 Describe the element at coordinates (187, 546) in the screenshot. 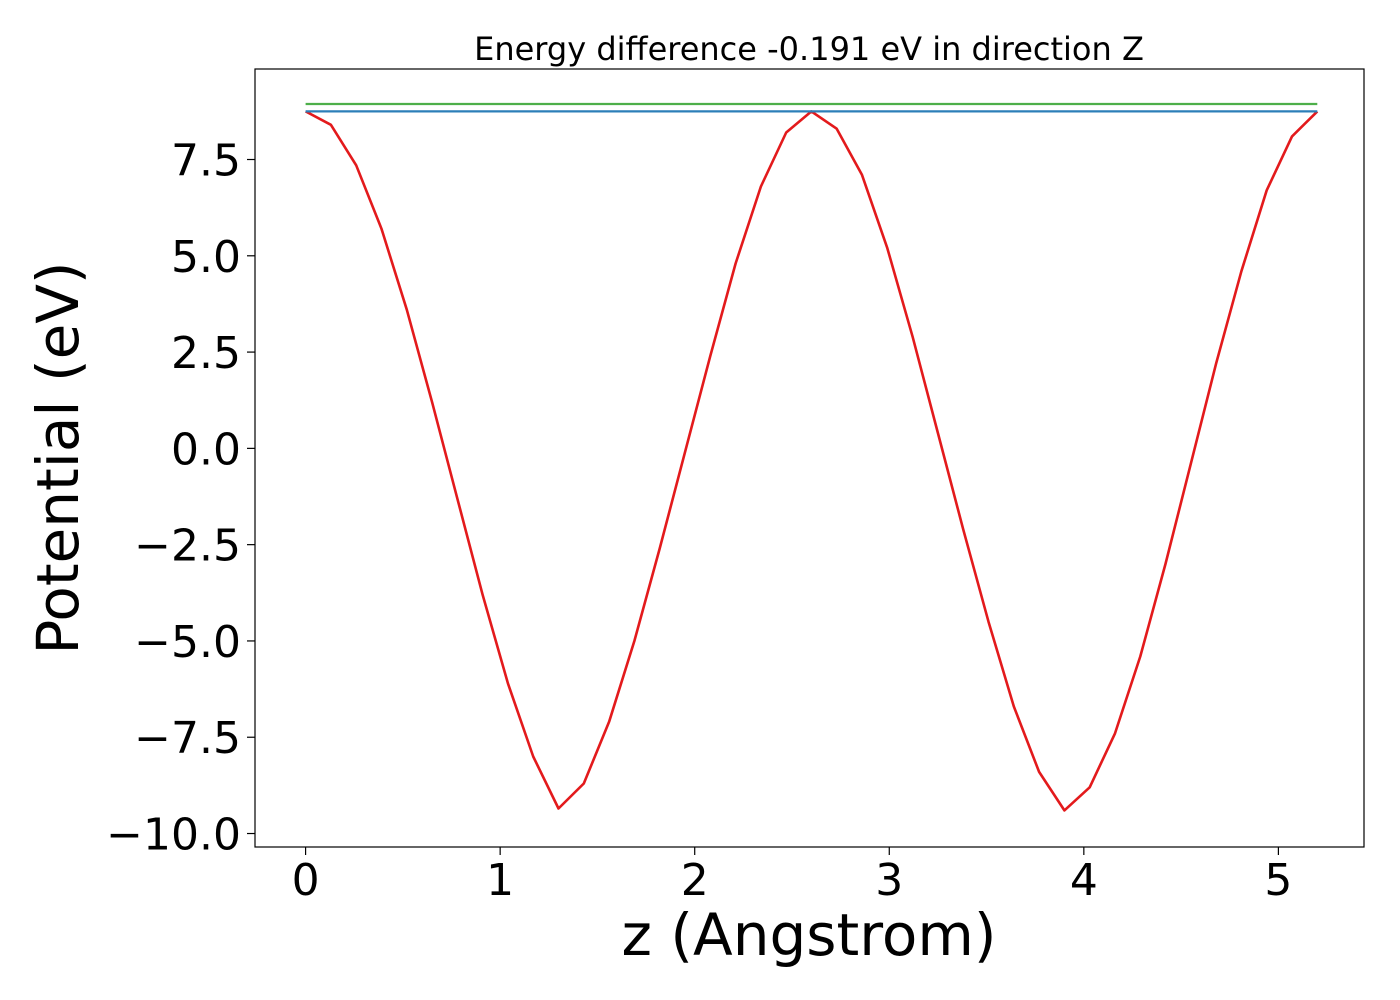

I see `y-tick-label: −2.5` at that location.